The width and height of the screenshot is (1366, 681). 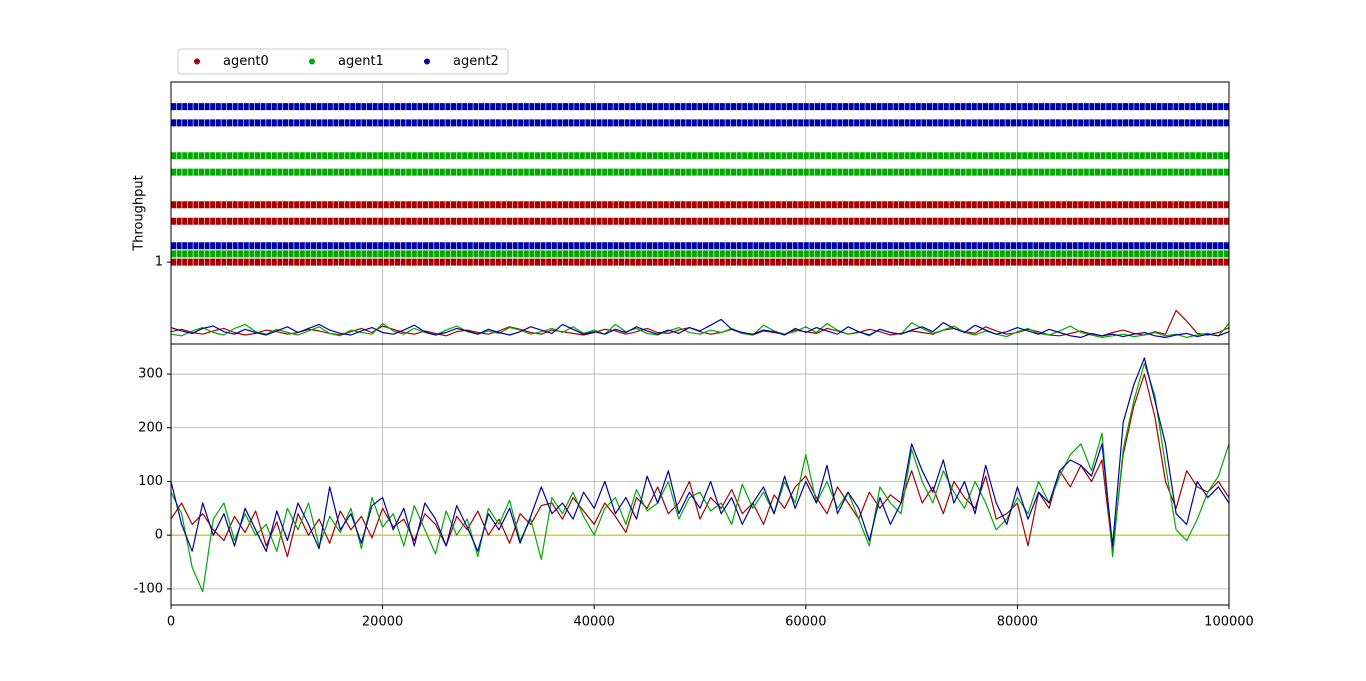 I want to click on legend-label: agent2, so click(x=476, y=61).